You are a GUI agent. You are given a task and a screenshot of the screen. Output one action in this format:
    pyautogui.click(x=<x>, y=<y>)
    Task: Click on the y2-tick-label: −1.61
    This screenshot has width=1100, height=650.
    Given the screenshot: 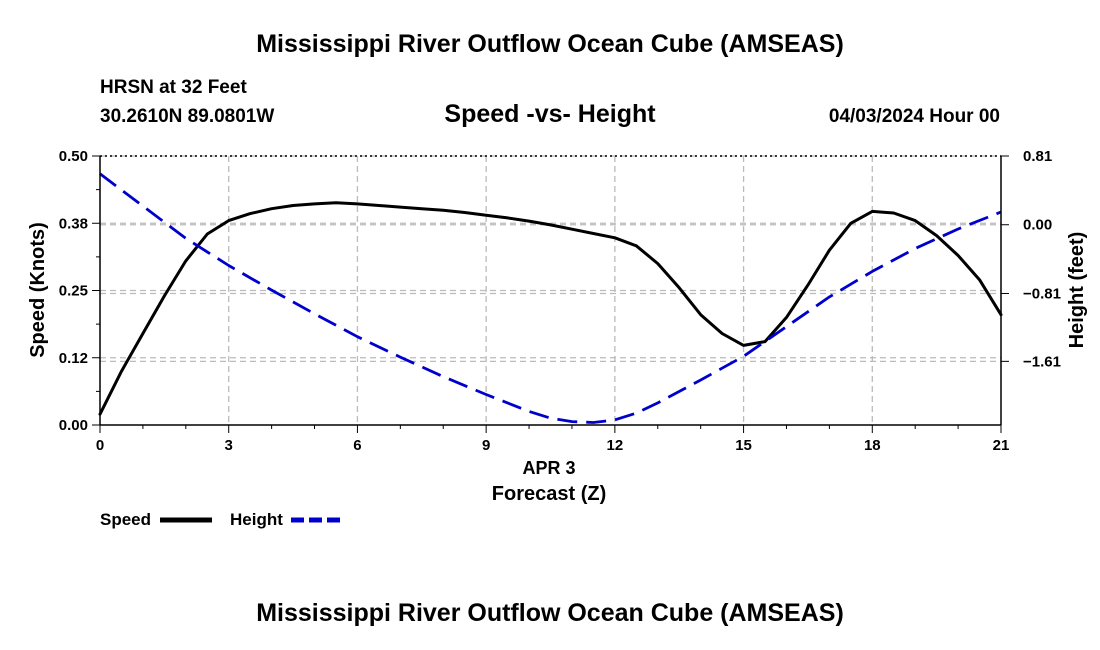 What is the action you would take?
    pyautogui.click(x=1042, y=361)
    